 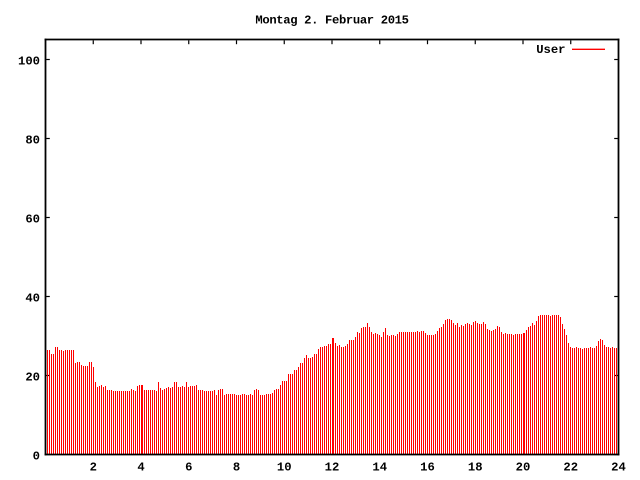 I want to click on svg-text: 60, so click(x=32, y=219).